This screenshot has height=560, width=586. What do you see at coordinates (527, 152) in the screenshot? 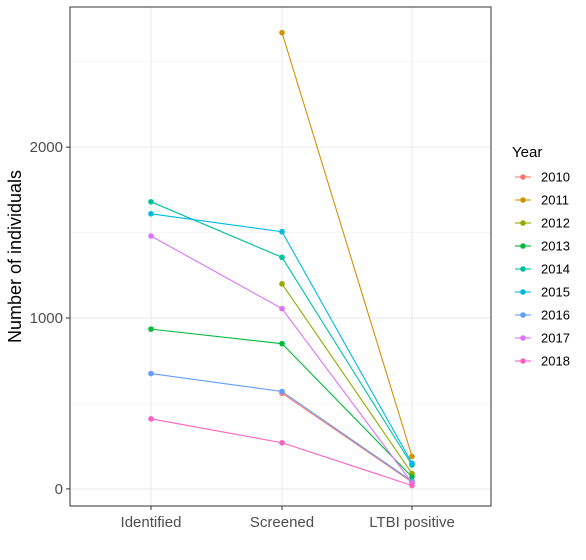
I see `legend-title: Year` at bounding box center [527, 152].